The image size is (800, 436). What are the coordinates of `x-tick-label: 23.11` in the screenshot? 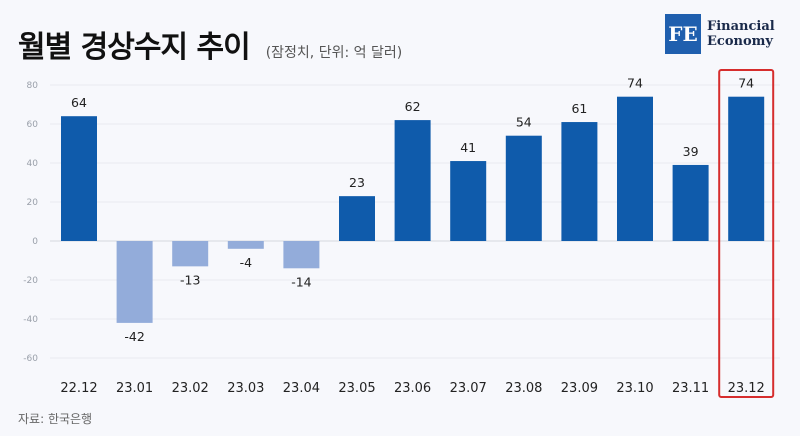 It's located at (690, 388).